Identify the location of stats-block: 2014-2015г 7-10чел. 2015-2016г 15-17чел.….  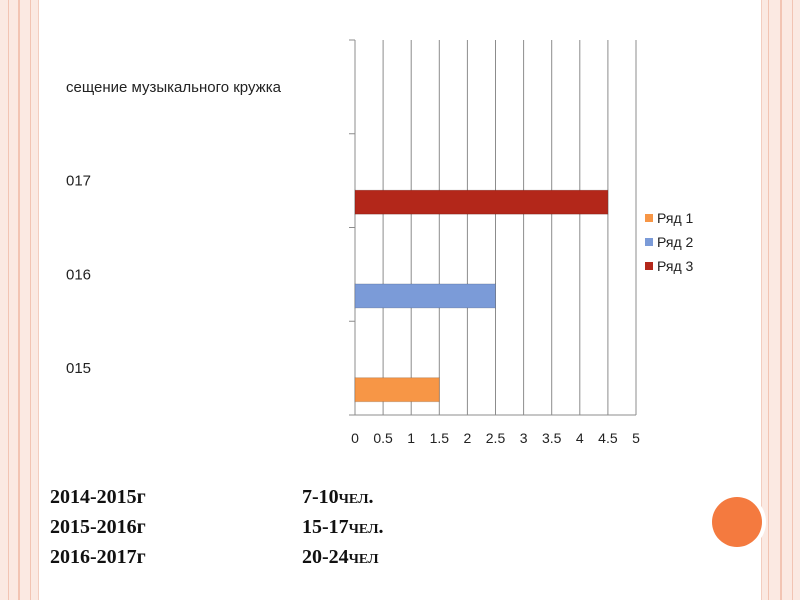
(260, 527).